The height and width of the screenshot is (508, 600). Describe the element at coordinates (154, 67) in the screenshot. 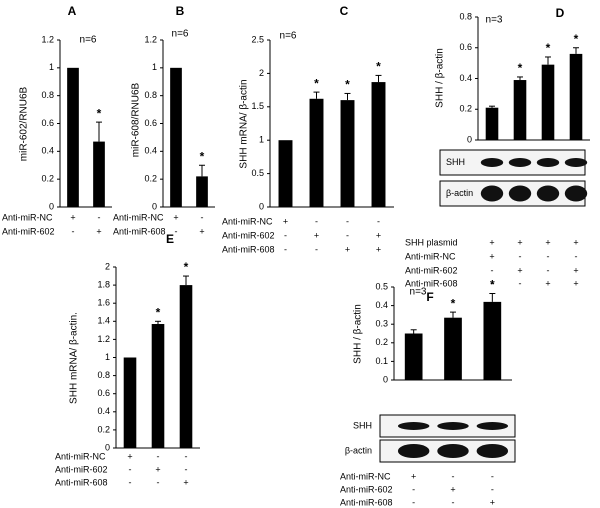

I see `y-tick-label: 1` at that location.